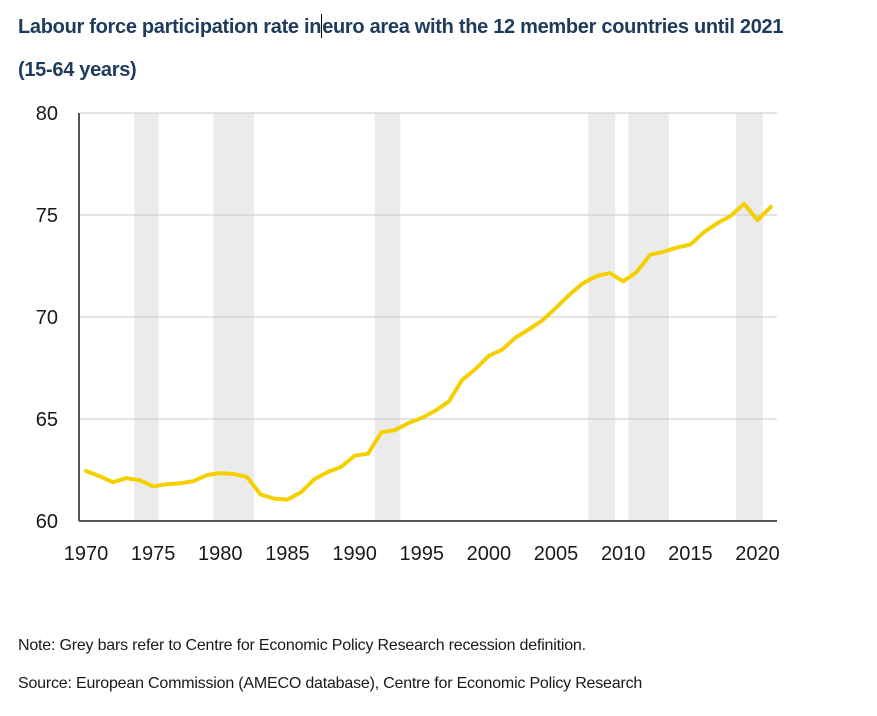 This screenshot has width=877, height=716. What do you see at coordinates (623, 554) in the screenshot?
I see `x-tick-label: 2010` at bounding box center [623, 554].